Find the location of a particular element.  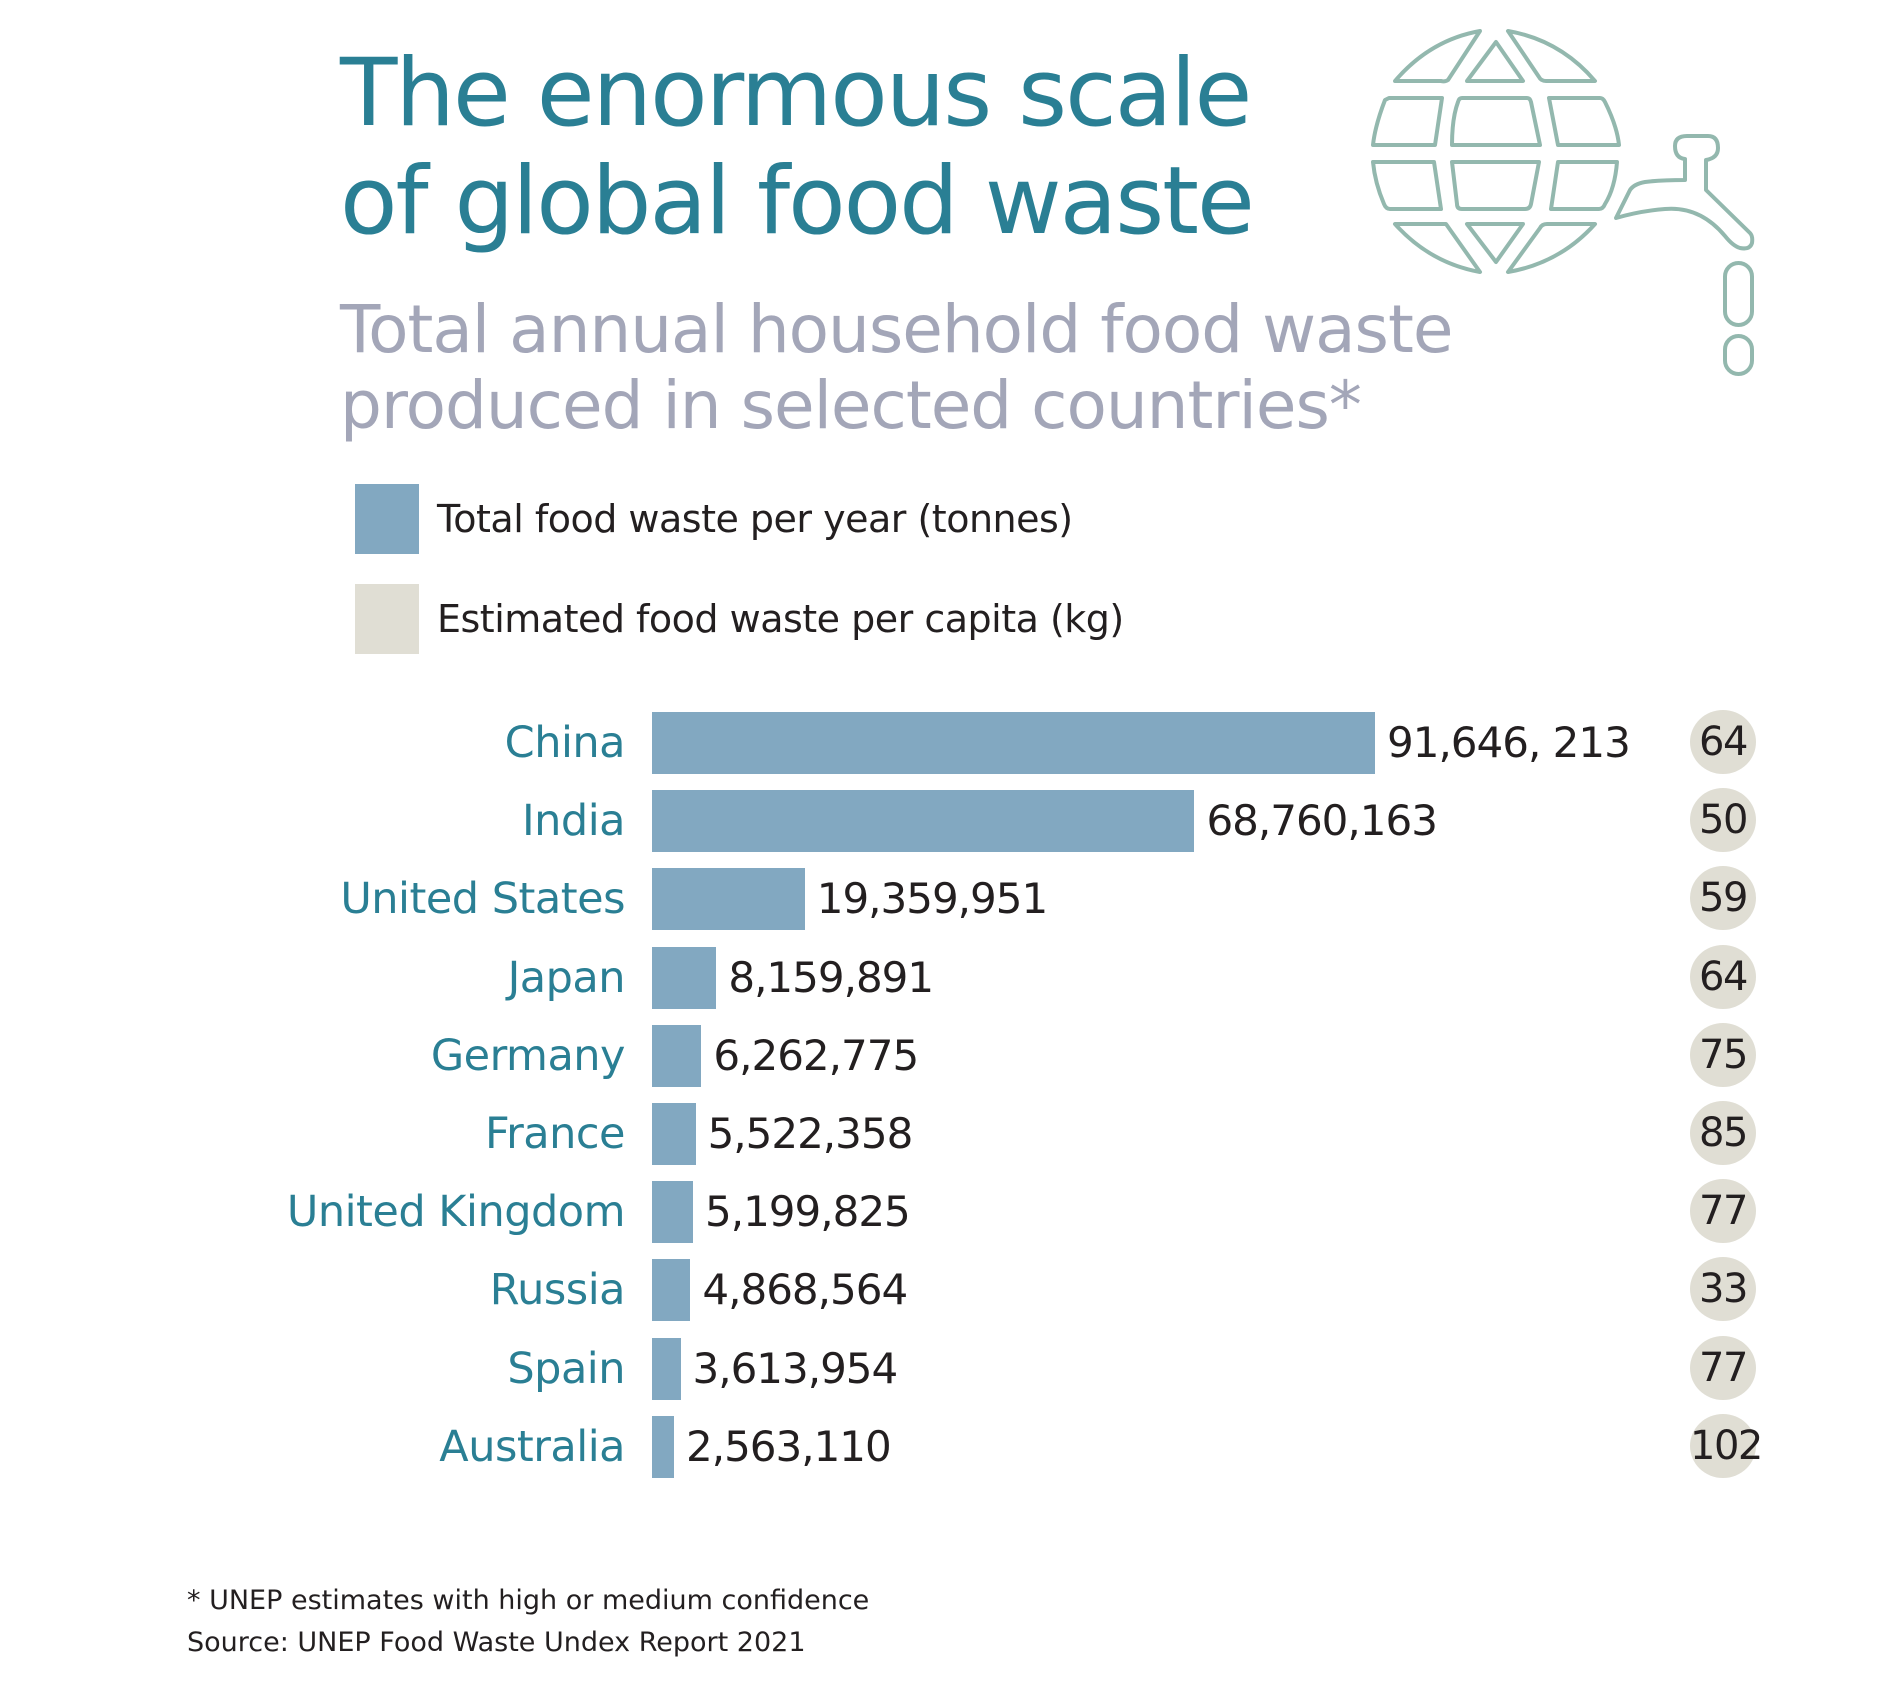

bar-value-label: 5,522,358 is located at coordinates (810, 1133).